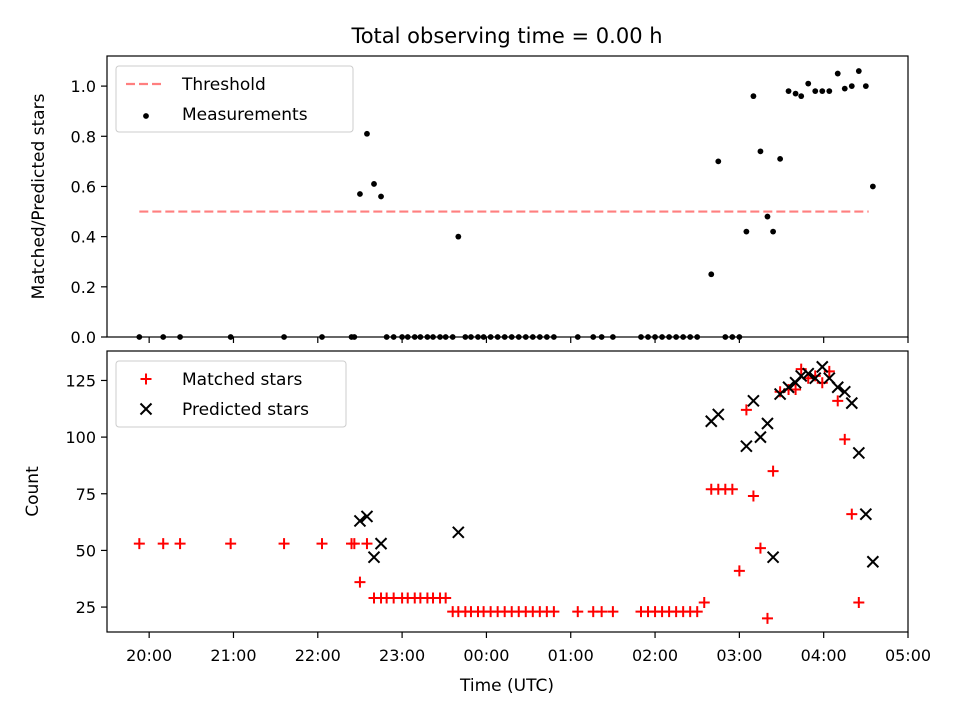 The height and width of the screenshot is (720, 960). What do you see at coordinates (33, 491) in the screenshot?
I see `y-axis-label: Count` at bounding box center [33, 491].